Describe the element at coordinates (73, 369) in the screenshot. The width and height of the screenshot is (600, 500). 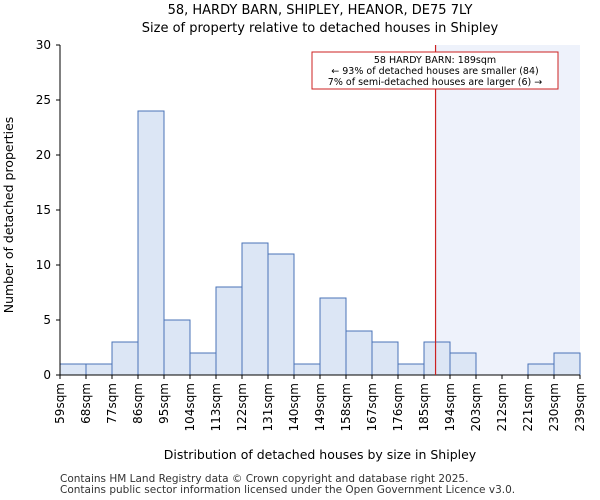
I see `bar-59sqm` at that location.